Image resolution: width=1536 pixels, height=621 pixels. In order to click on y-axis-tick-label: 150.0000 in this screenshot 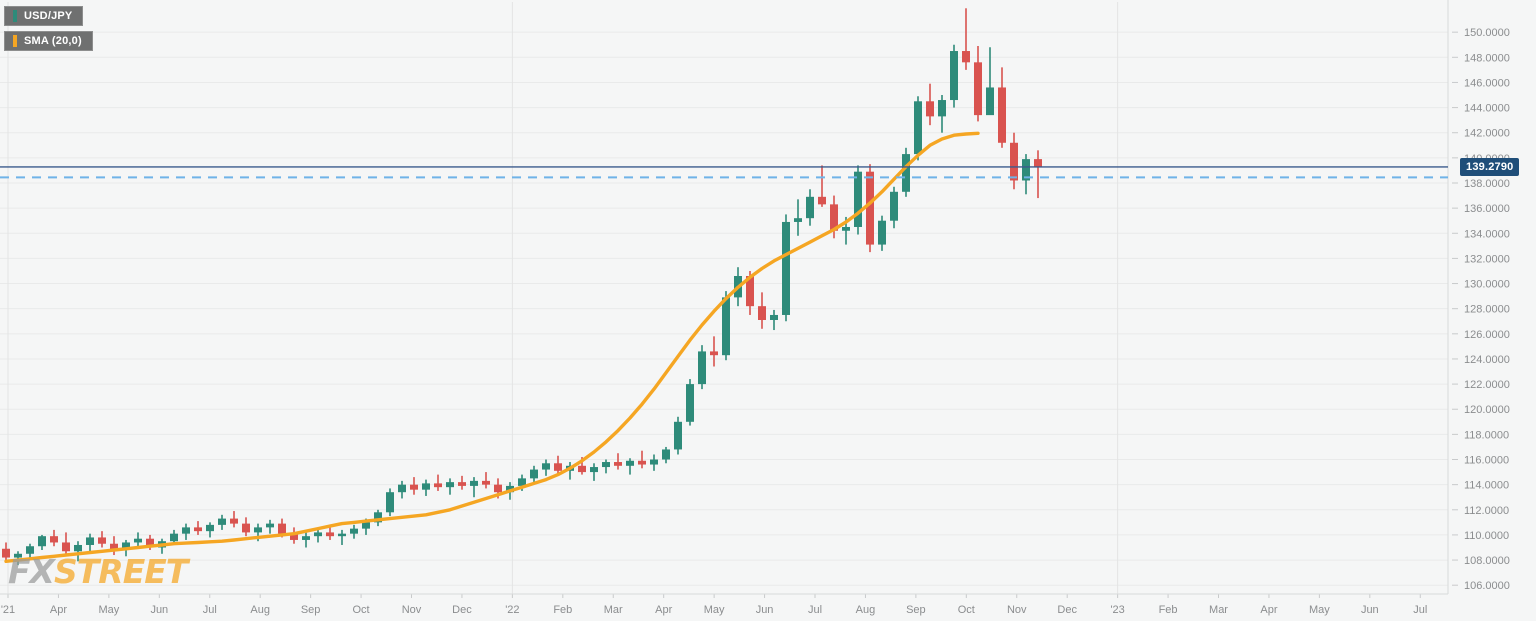, I will do `click(1487, 33)`.